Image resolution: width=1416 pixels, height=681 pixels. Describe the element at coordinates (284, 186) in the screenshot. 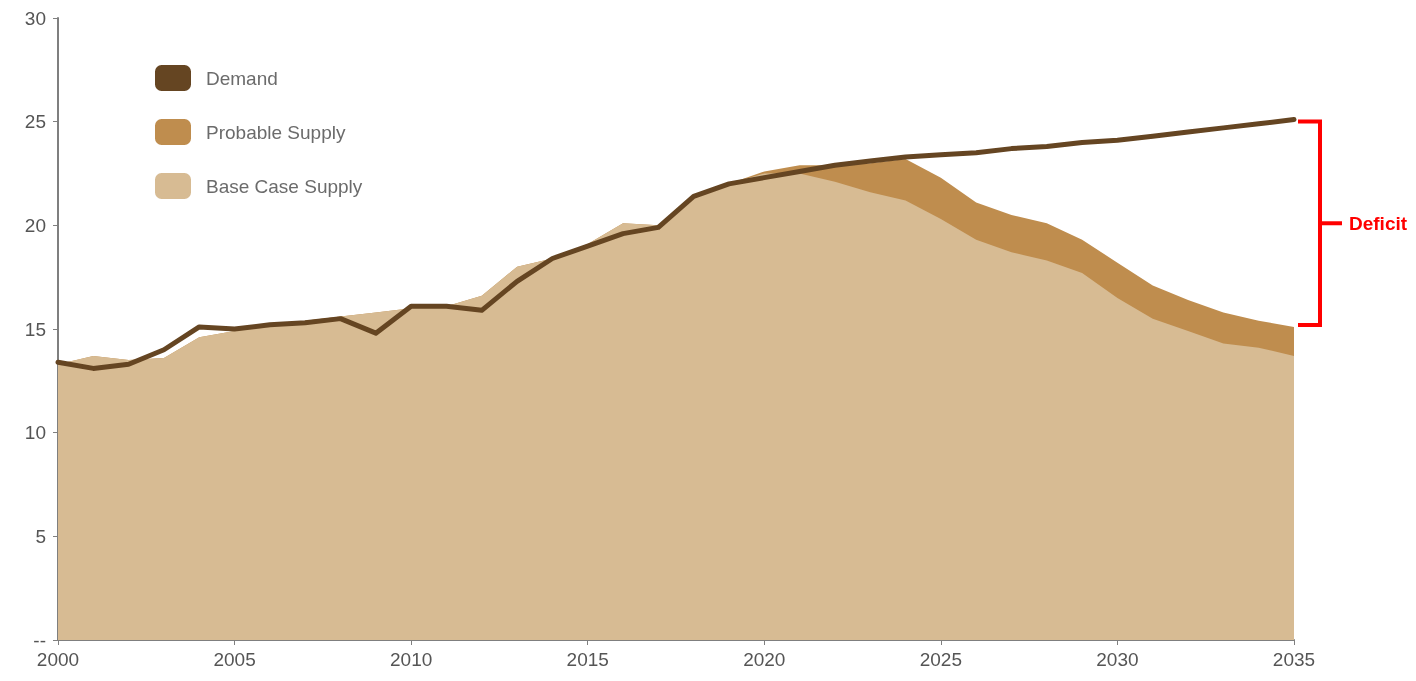

I see `legend-label: Base Case Supply` at that location.